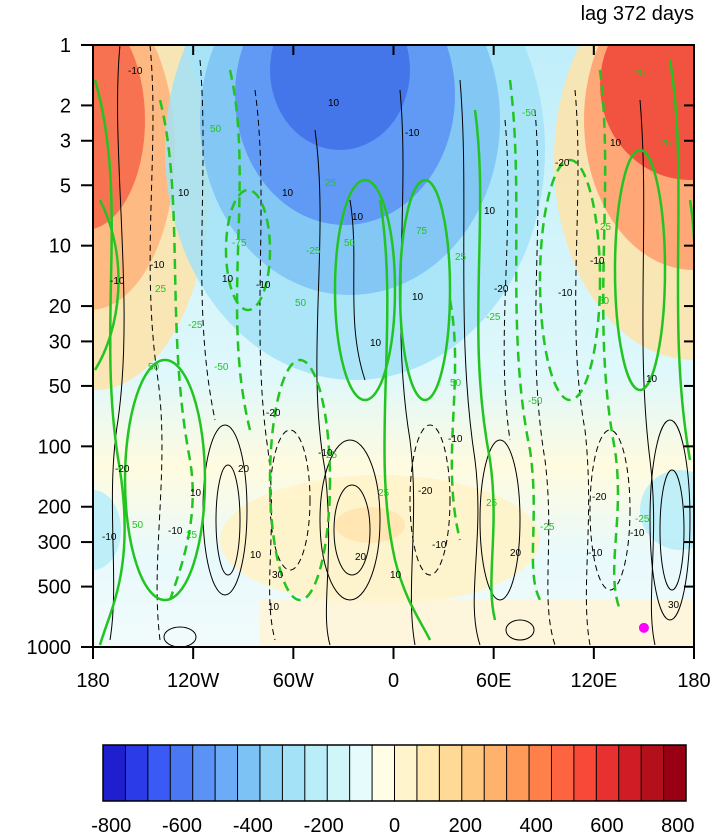 The image size is (714, 838). I want to click on x-tick-label: 60W, so click(293, 681).